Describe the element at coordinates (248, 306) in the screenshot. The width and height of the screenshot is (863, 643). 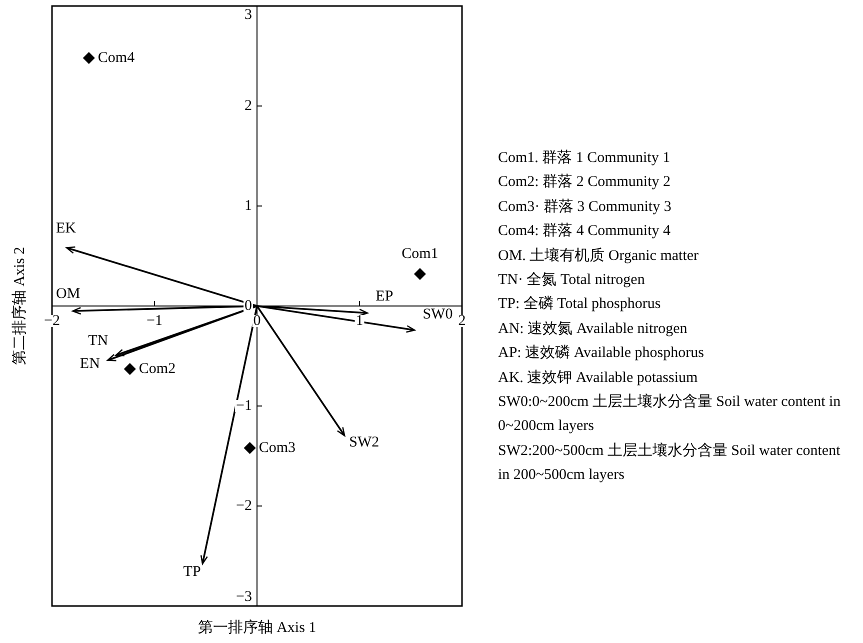
I see `y-tick-label: 0` at that location.